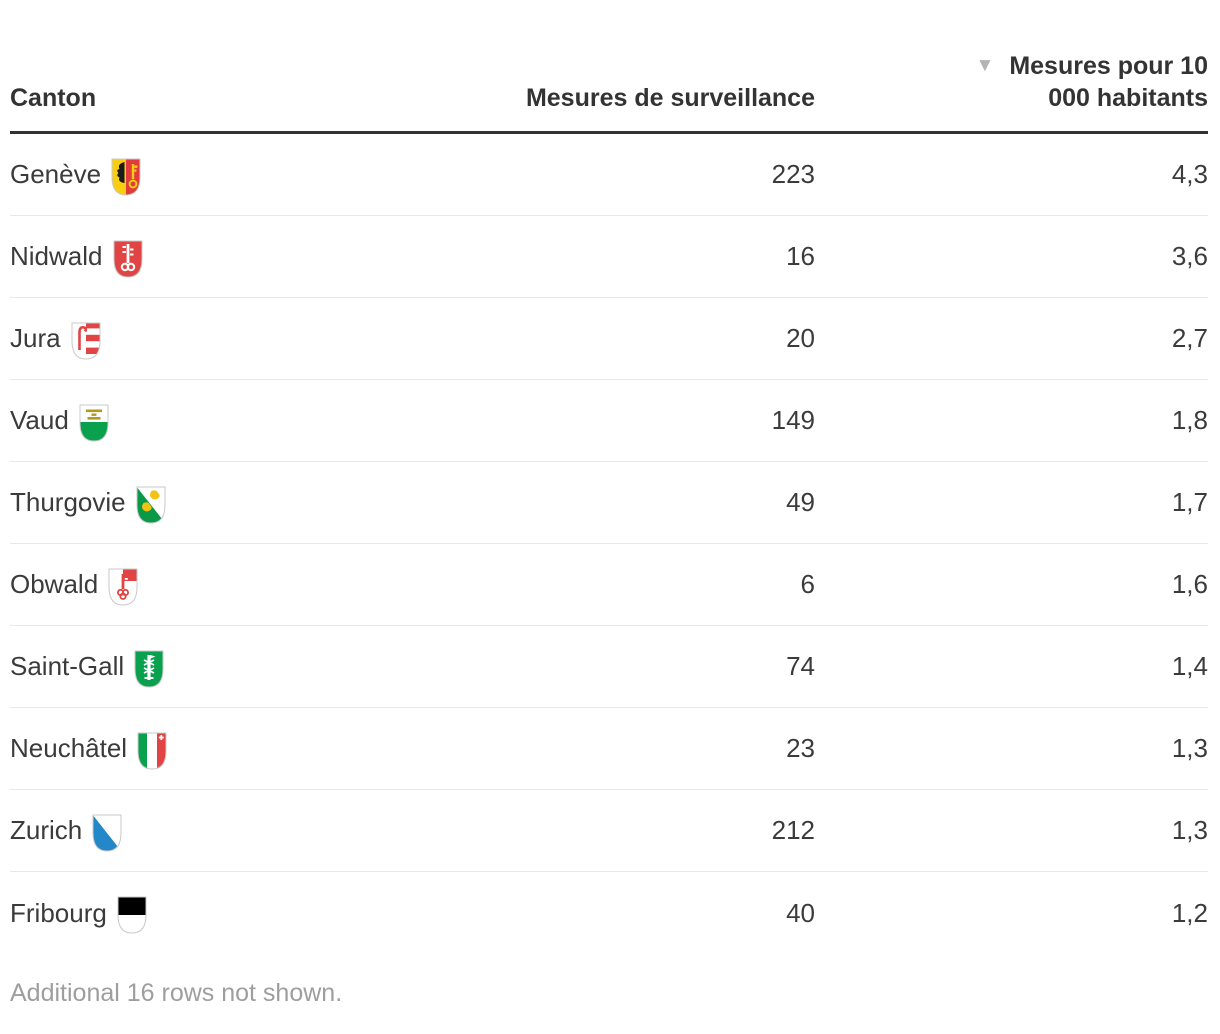  What do you see at coordinates (800, 502) in the screenshot?
I see `measures-value: 49` at bounding box center [800, 502].